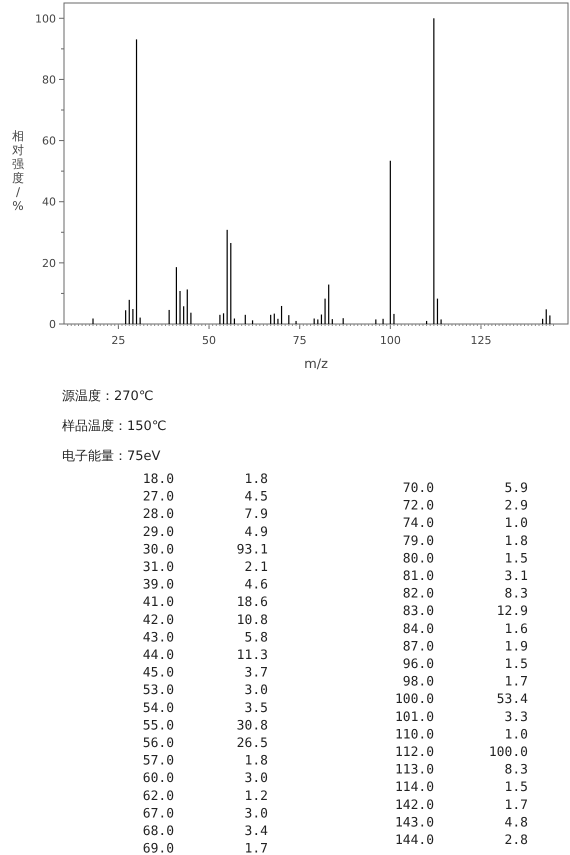 The height and width of the screenshot is (855, 570). I want to click on text: 100.0 53.4, so click(461, 700).